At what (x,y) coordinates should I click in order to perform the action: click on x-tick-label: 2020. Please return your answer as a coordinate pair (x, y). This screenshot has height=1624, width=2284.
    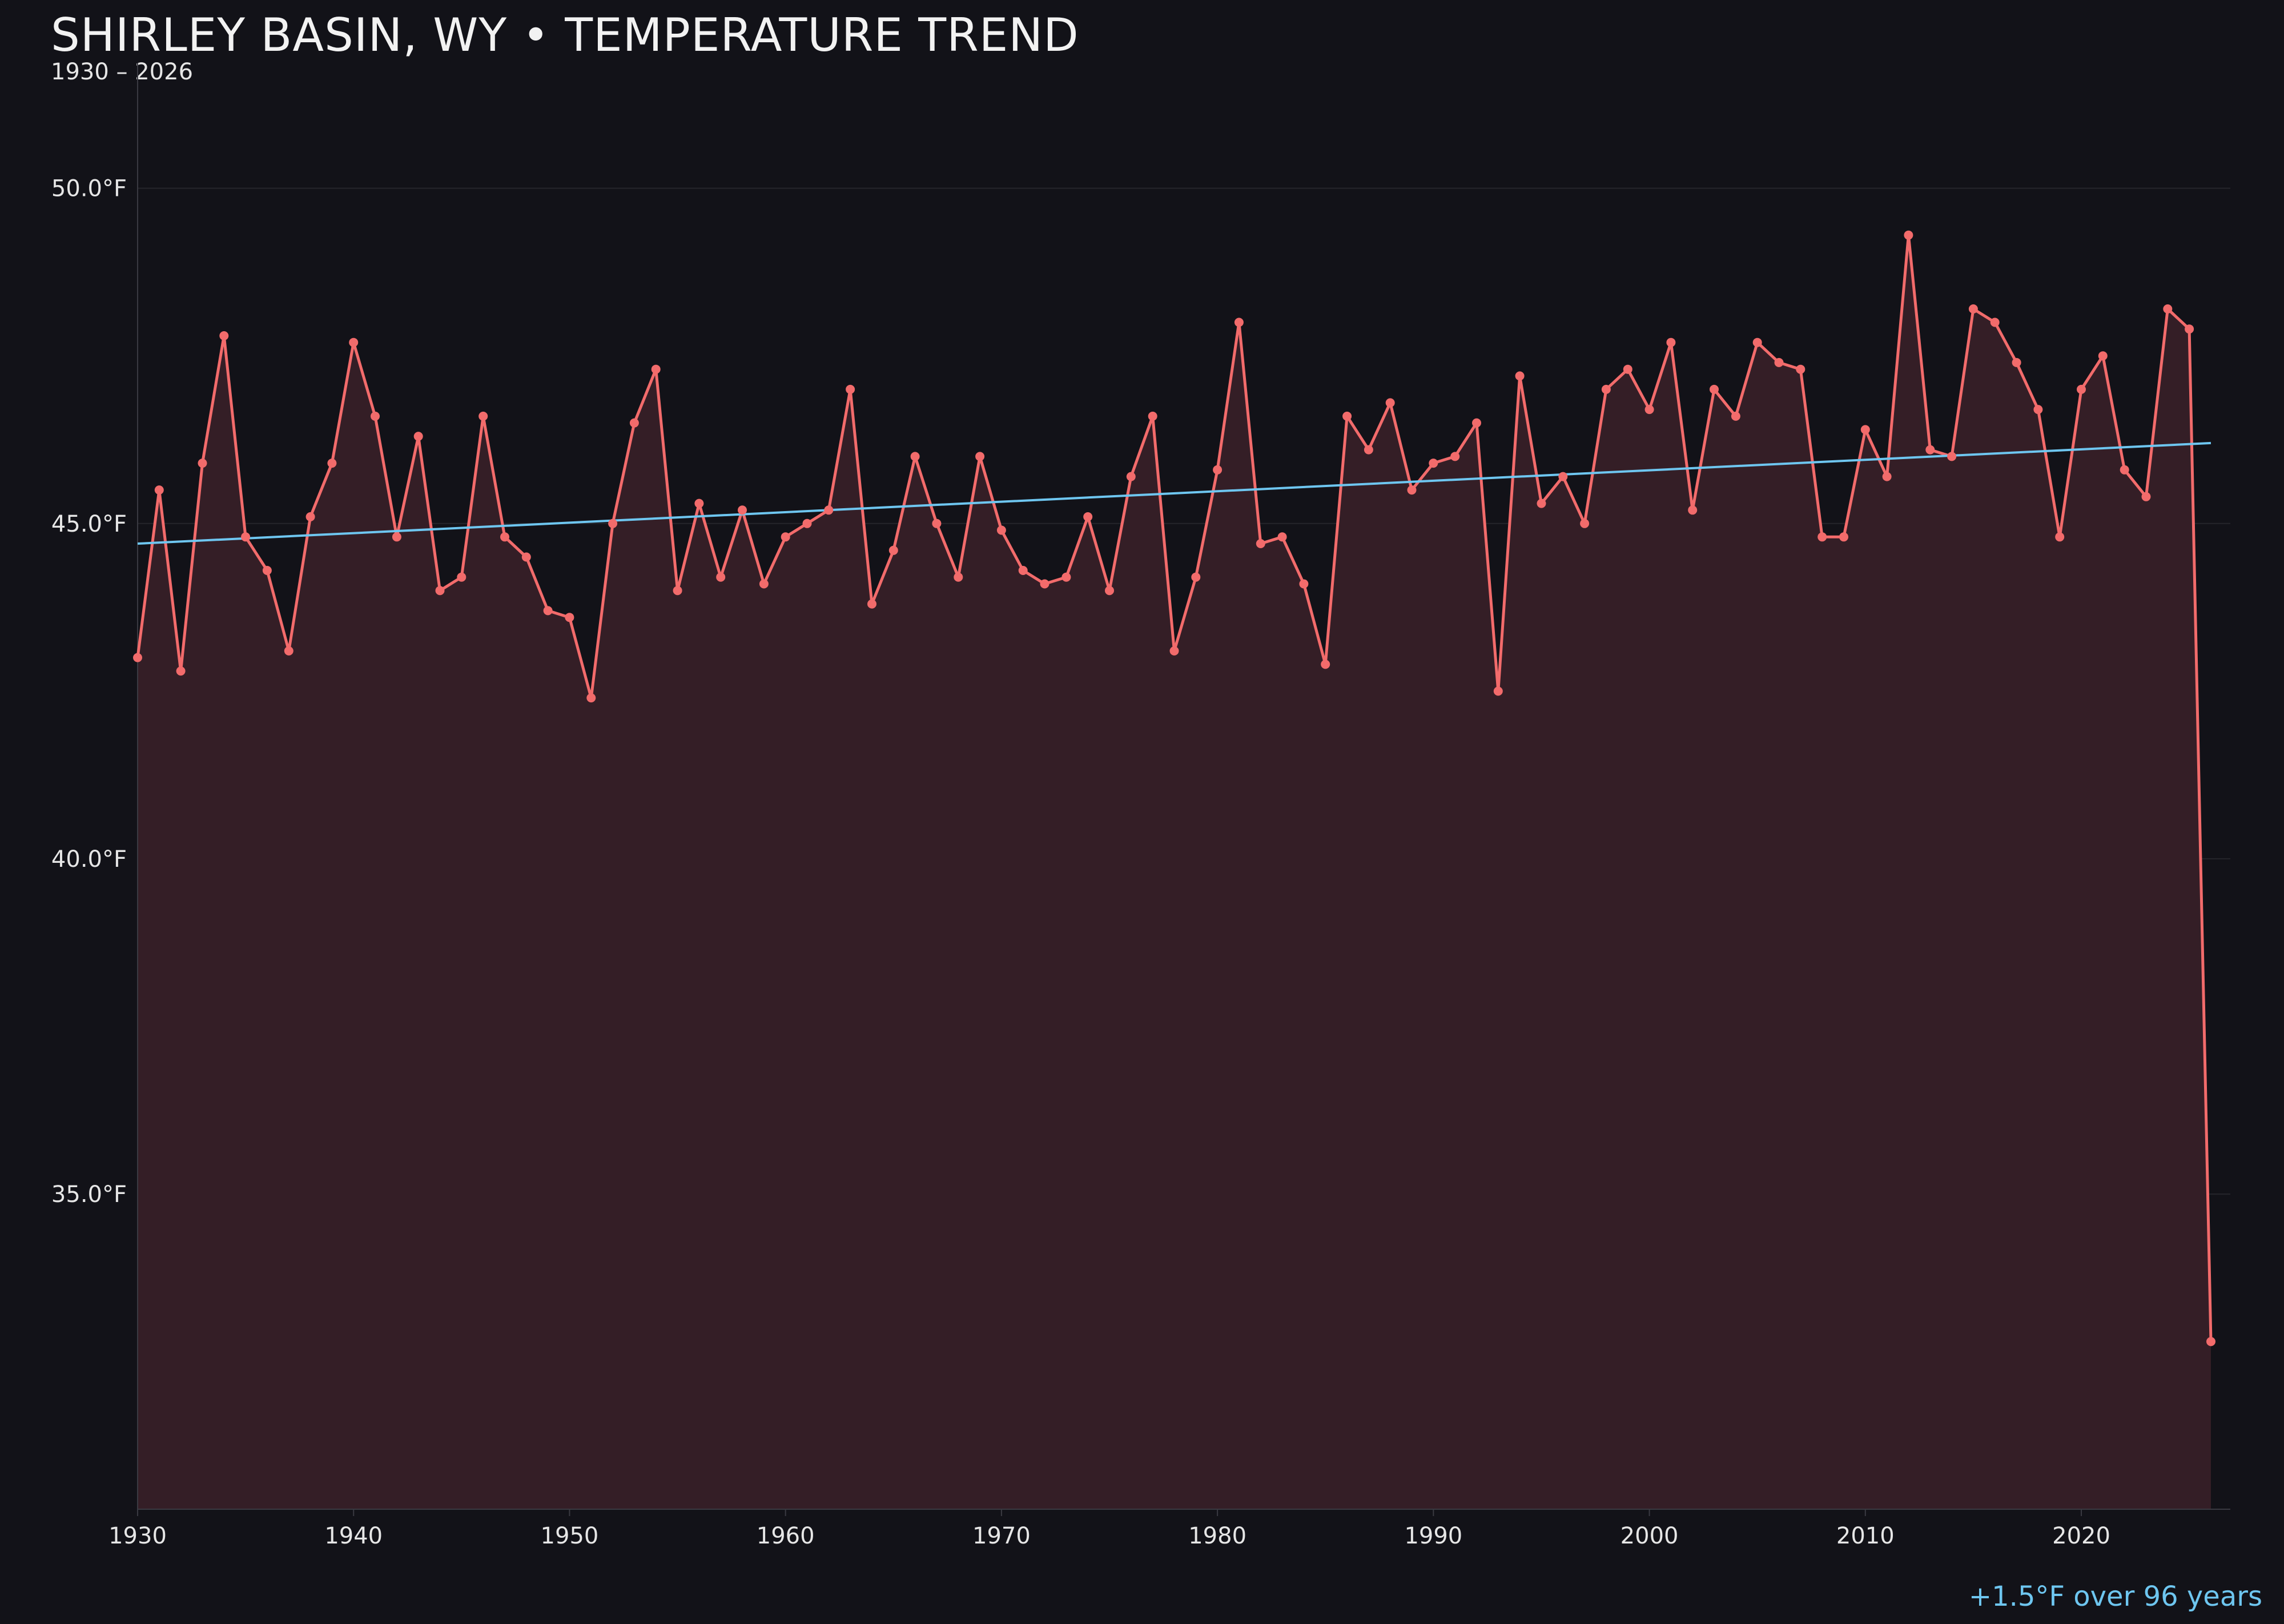
    Looking at the image, I should click on (2081, 1536).